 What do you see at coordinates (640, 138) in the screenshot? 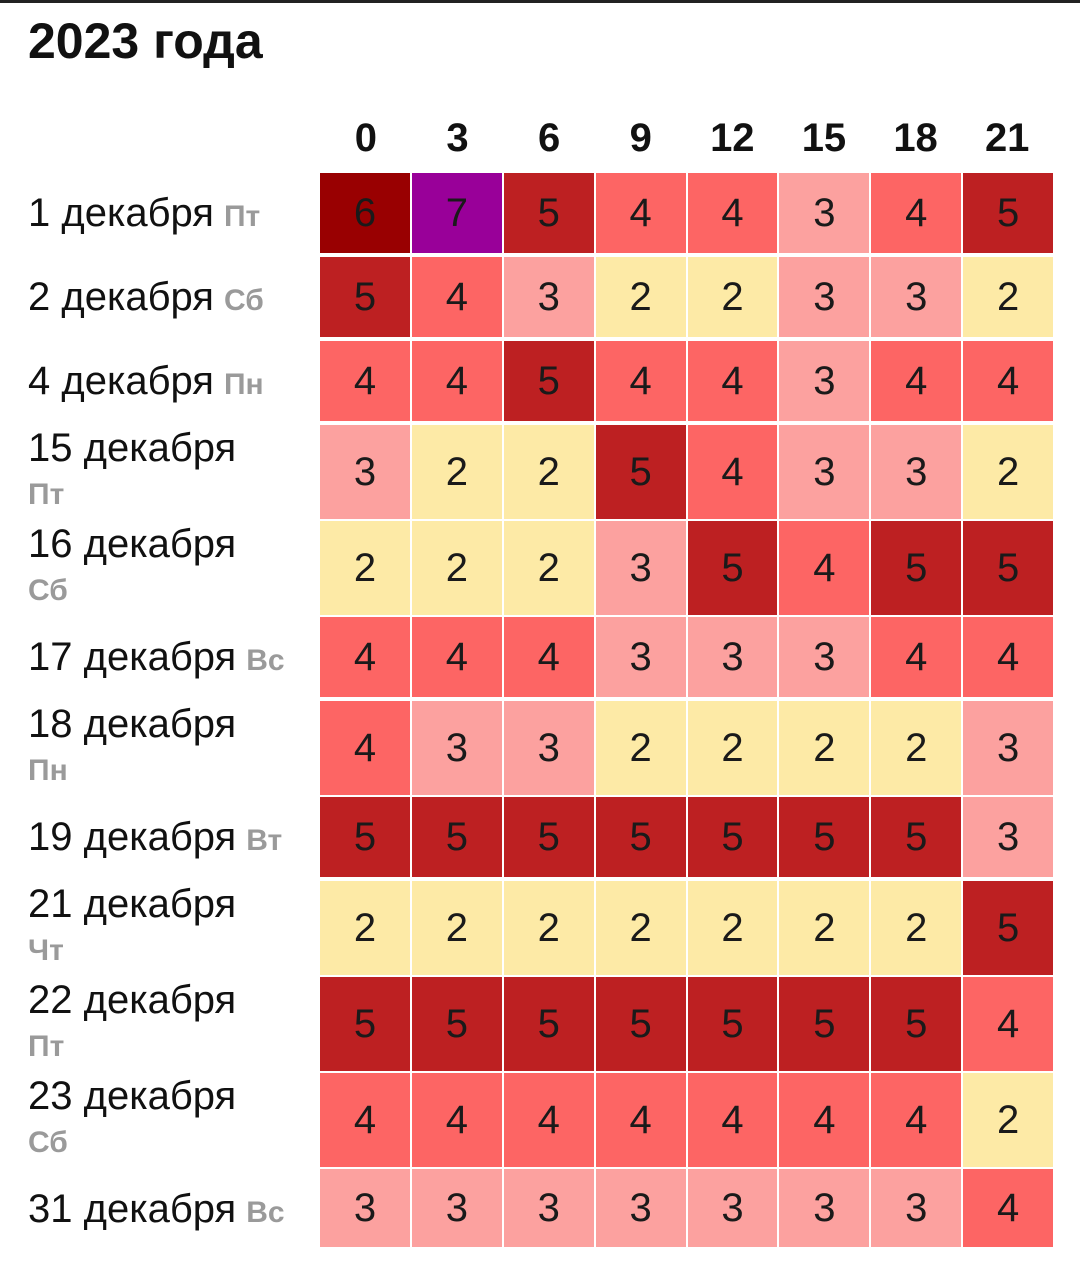
I see `hour-label: 9` at bounding box center [640, 138].